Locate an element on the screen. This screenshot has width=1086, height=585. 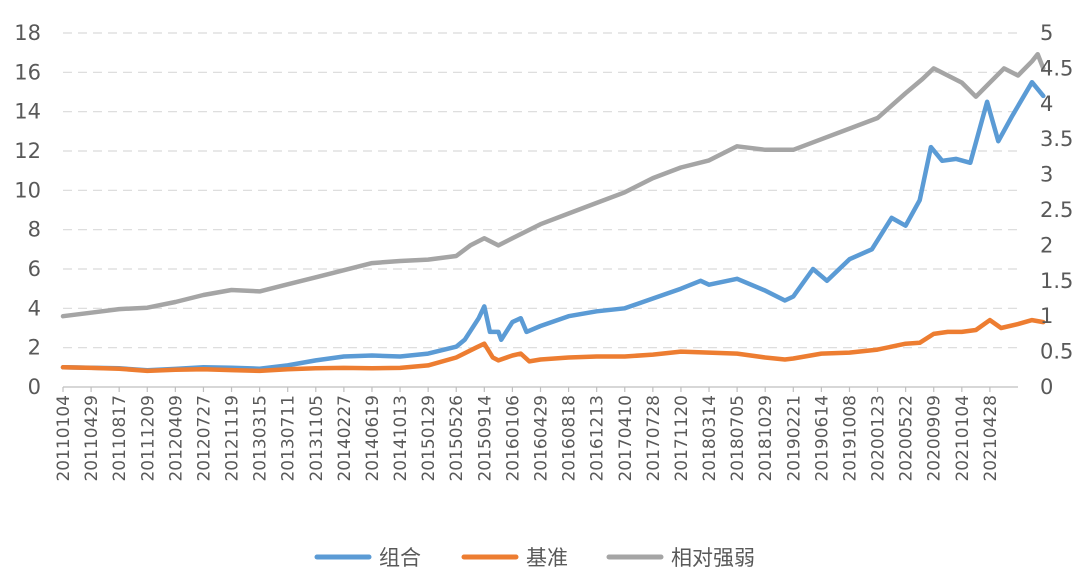
x-tick-label: 20210104 is located at coordinates (963, 438).